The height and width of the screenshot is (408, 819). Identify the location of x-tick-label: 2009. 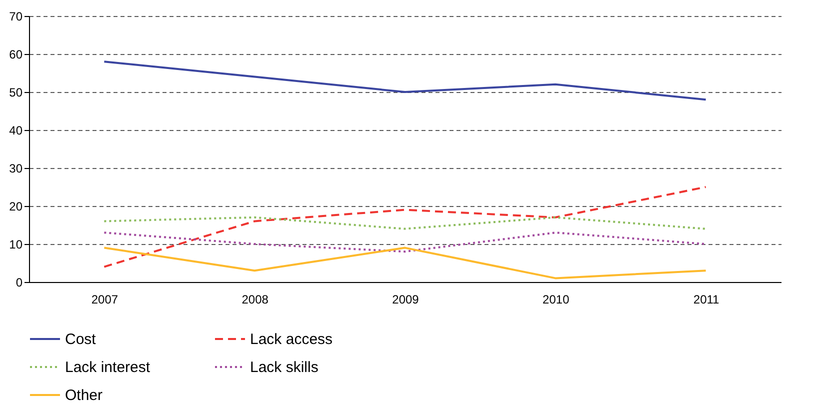
(406, 299).